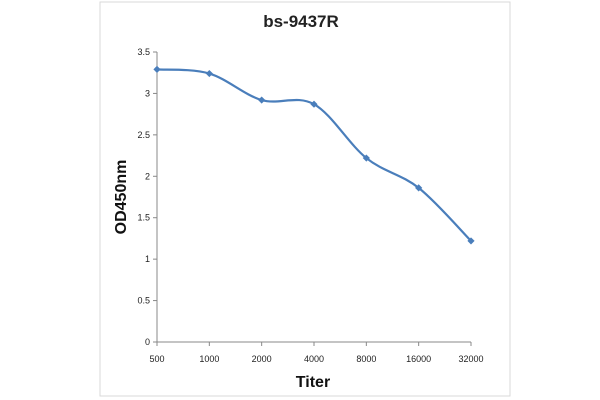 The width and height of the screenshot is (600, 400). I want to click on y-tick-label: 1, so click(147, 259).